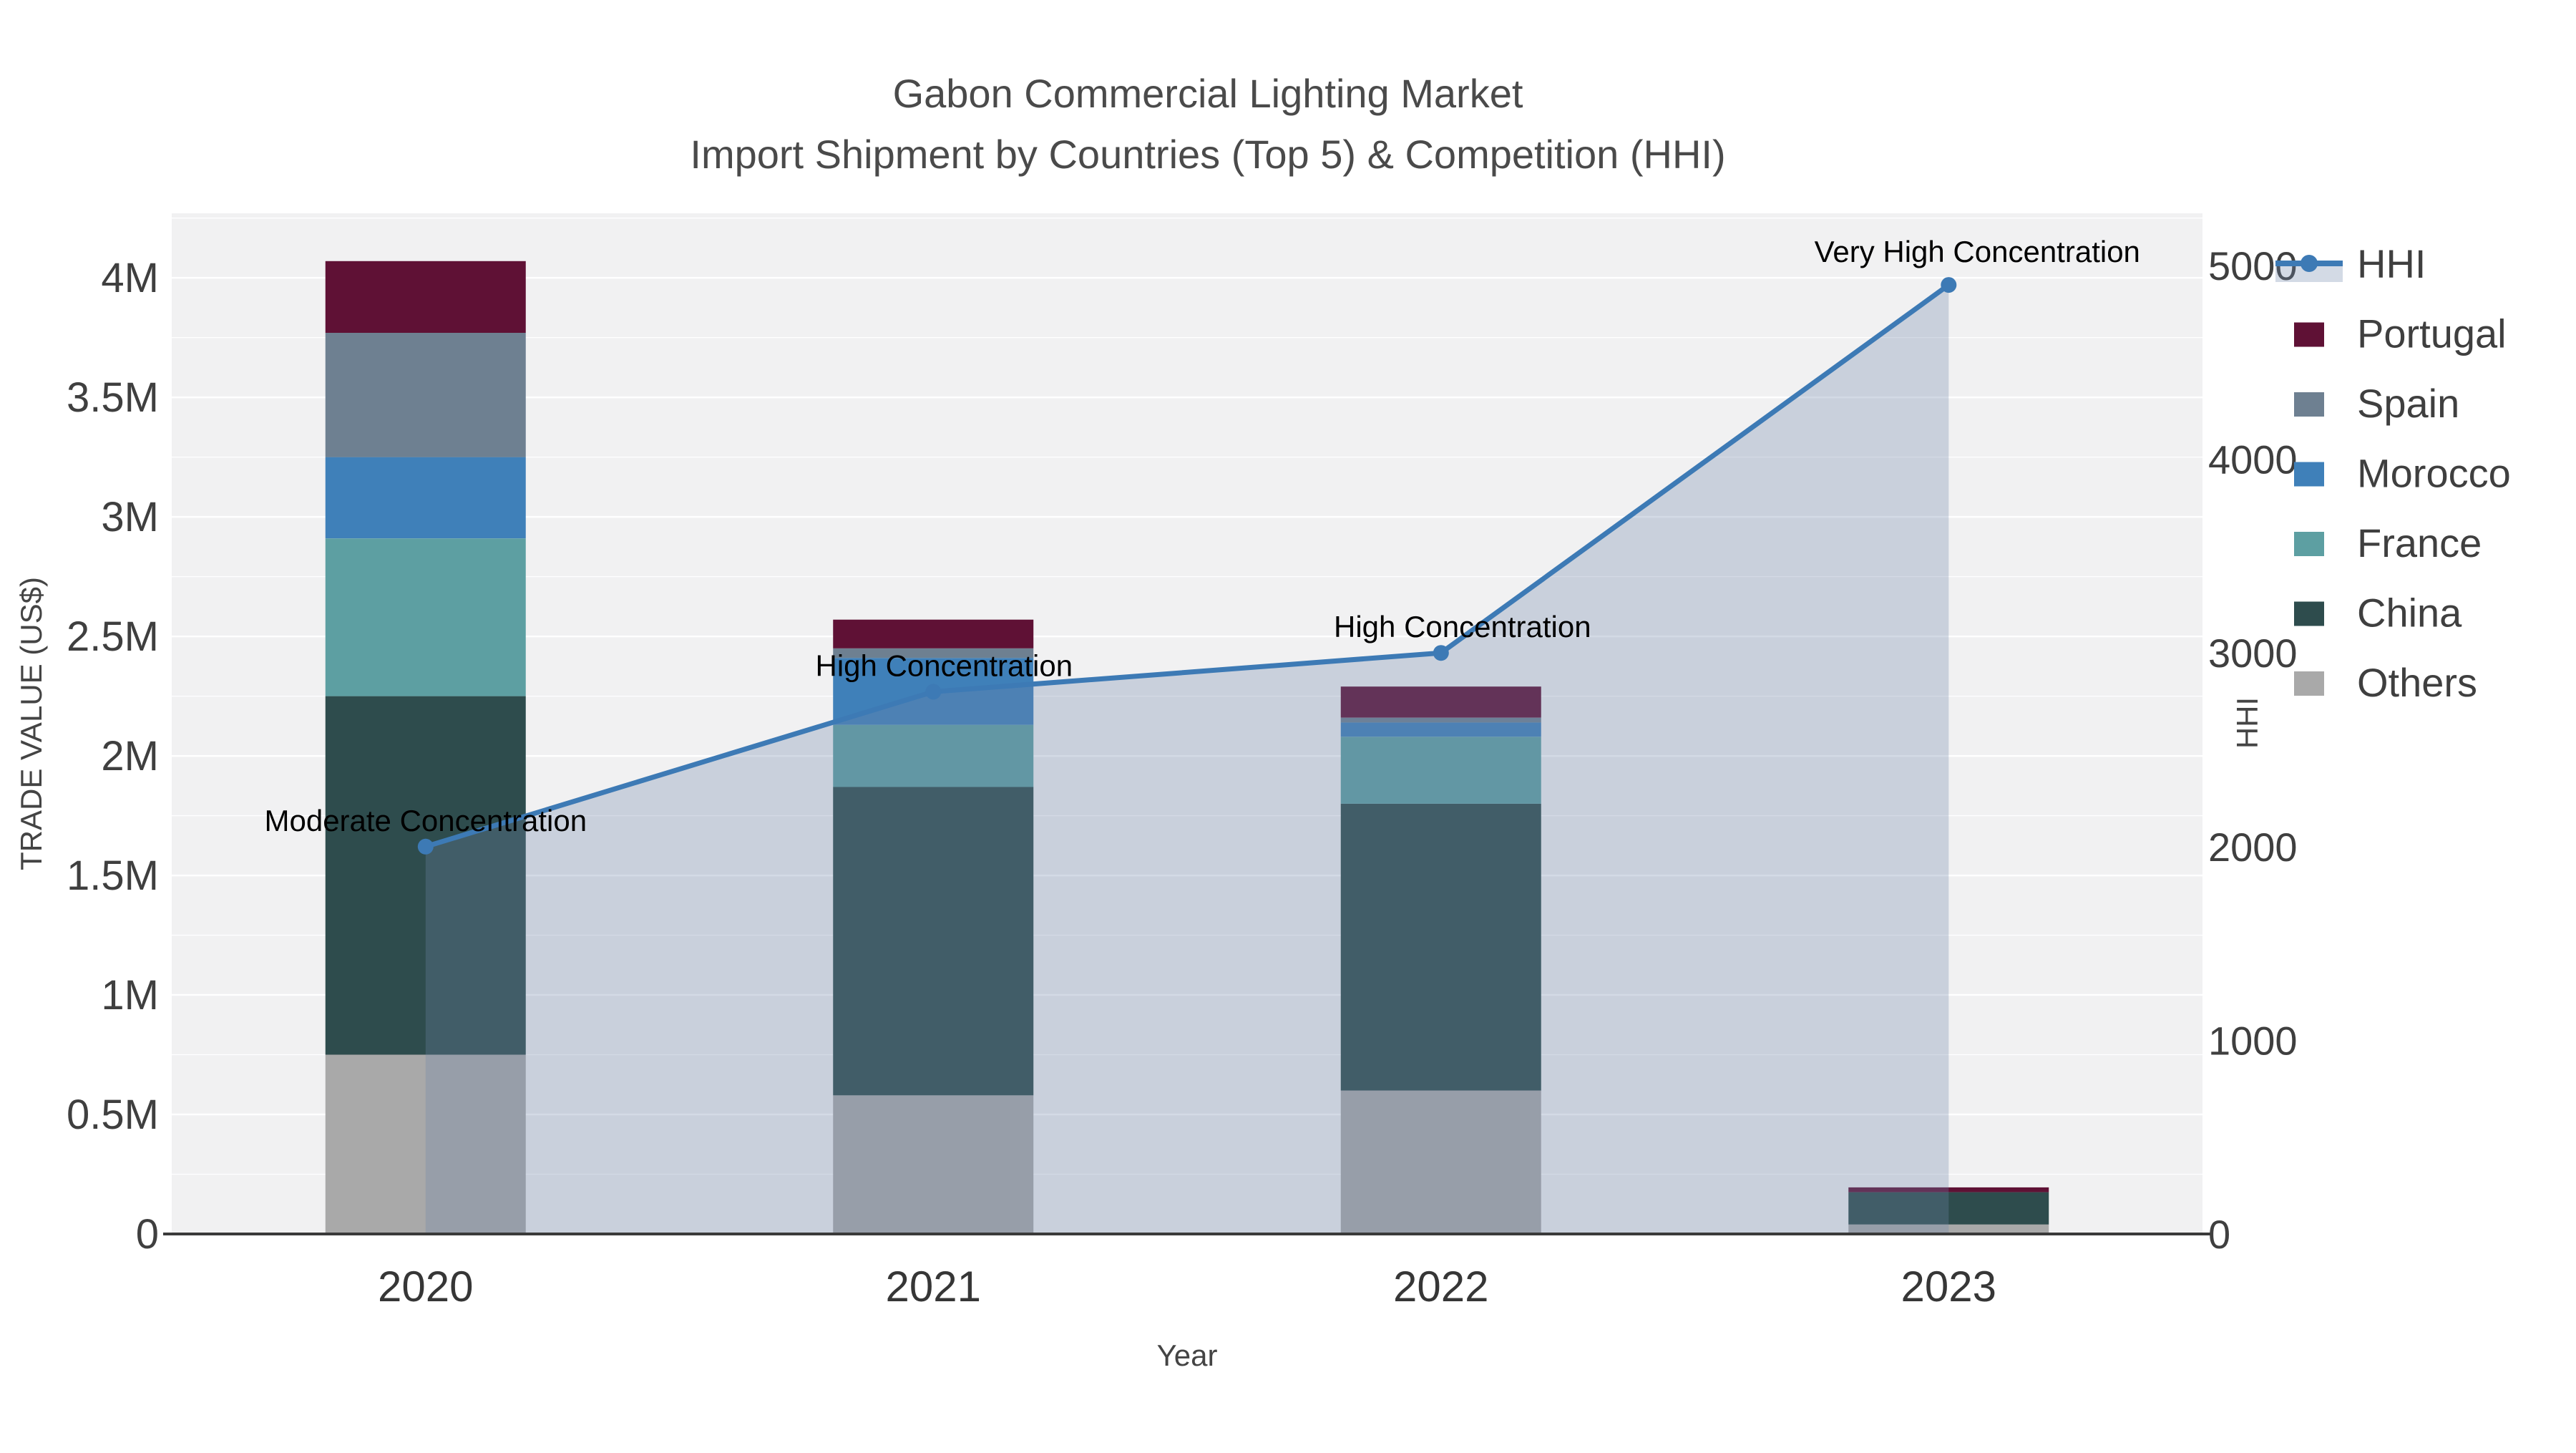 The height and width of the screenshot is (1453, 2576). Describe the element at coordinates (1187, 1355) in the screenshot. I see `x-axis-title: Year` at that location.